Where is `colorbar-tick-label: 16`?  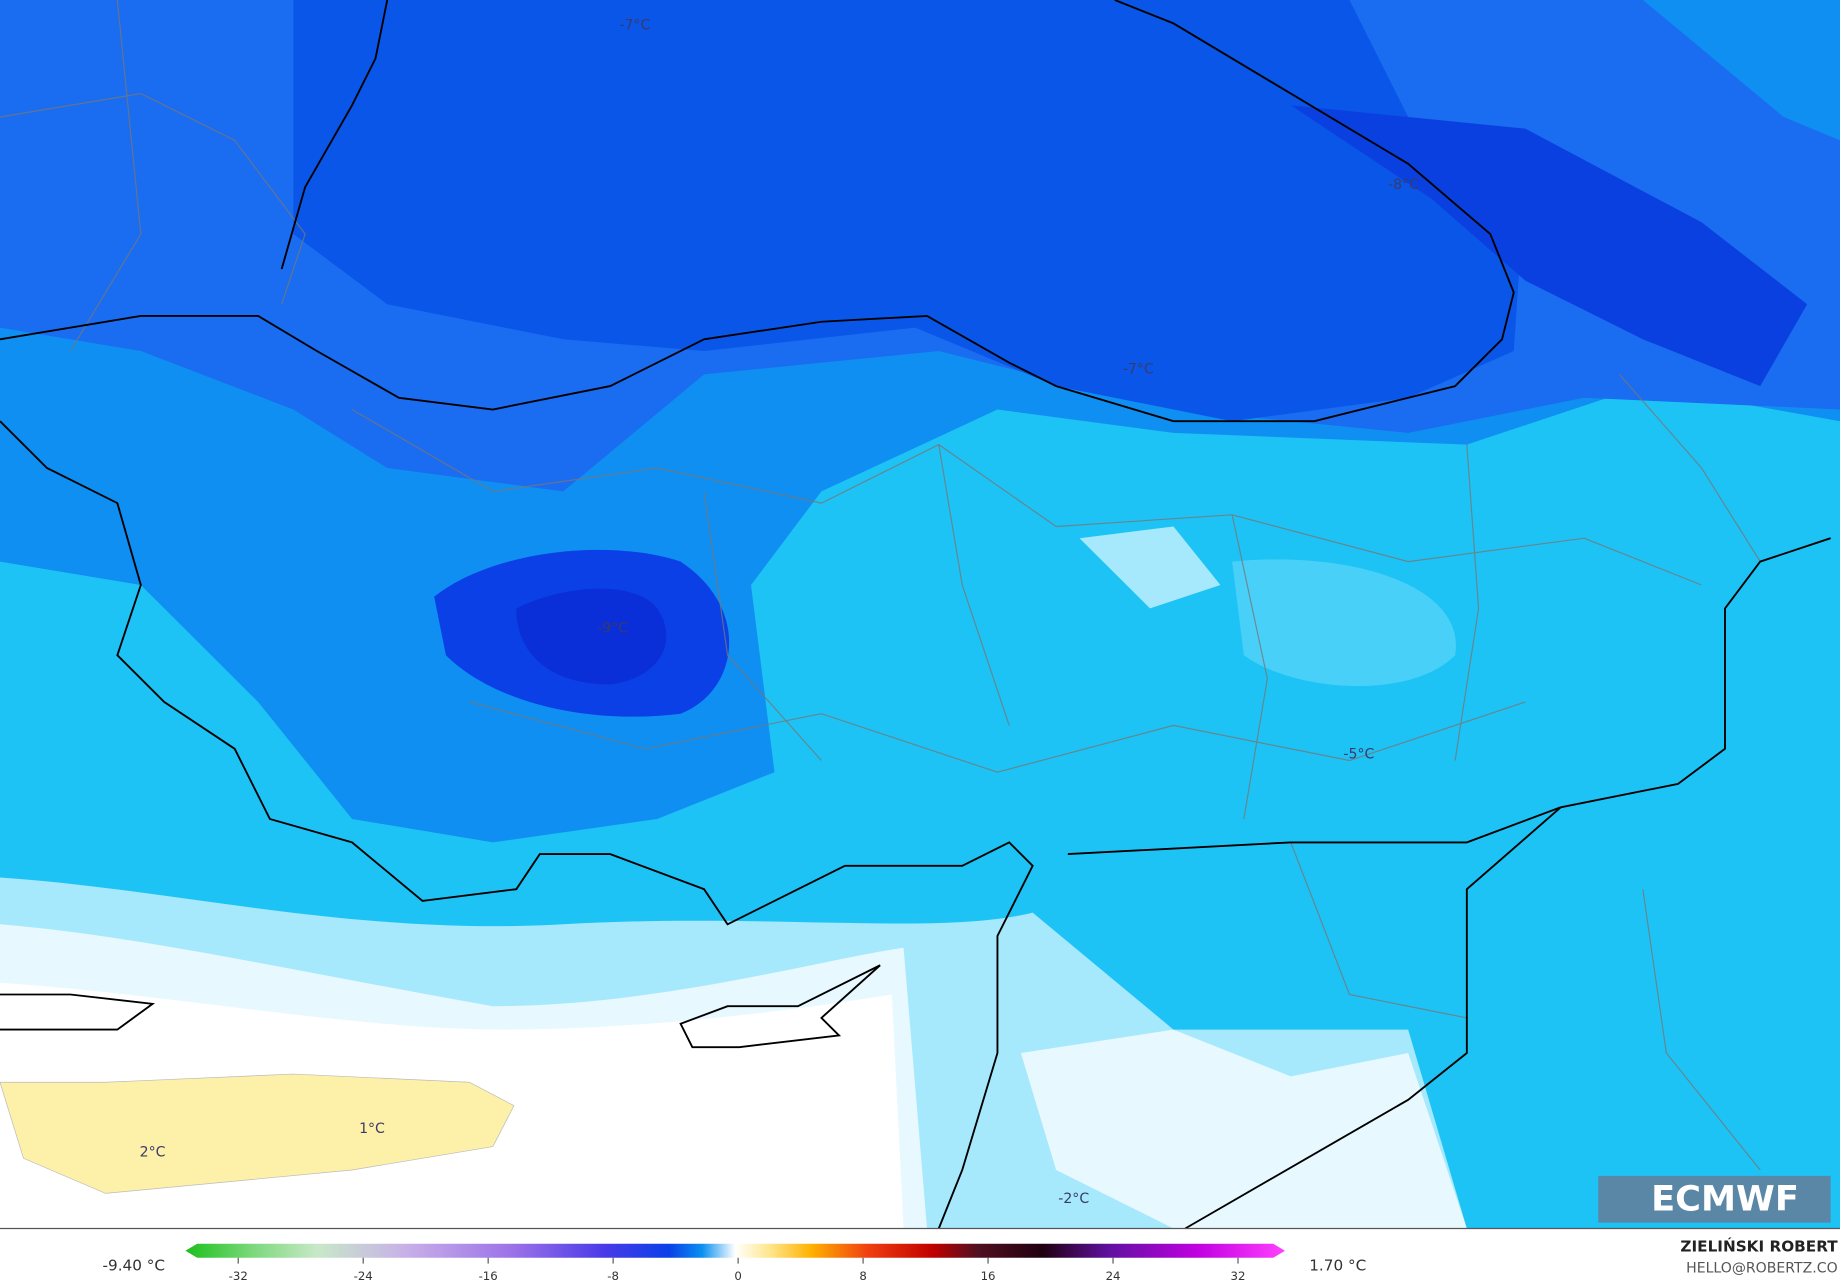 colorbar-tick-label: 16 is located at coordinates (988, 1276).